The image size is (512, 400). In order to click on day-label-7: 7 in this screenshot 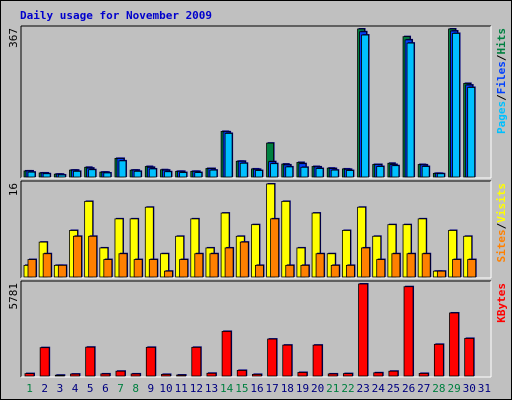, I will do `click(120, 388)`.